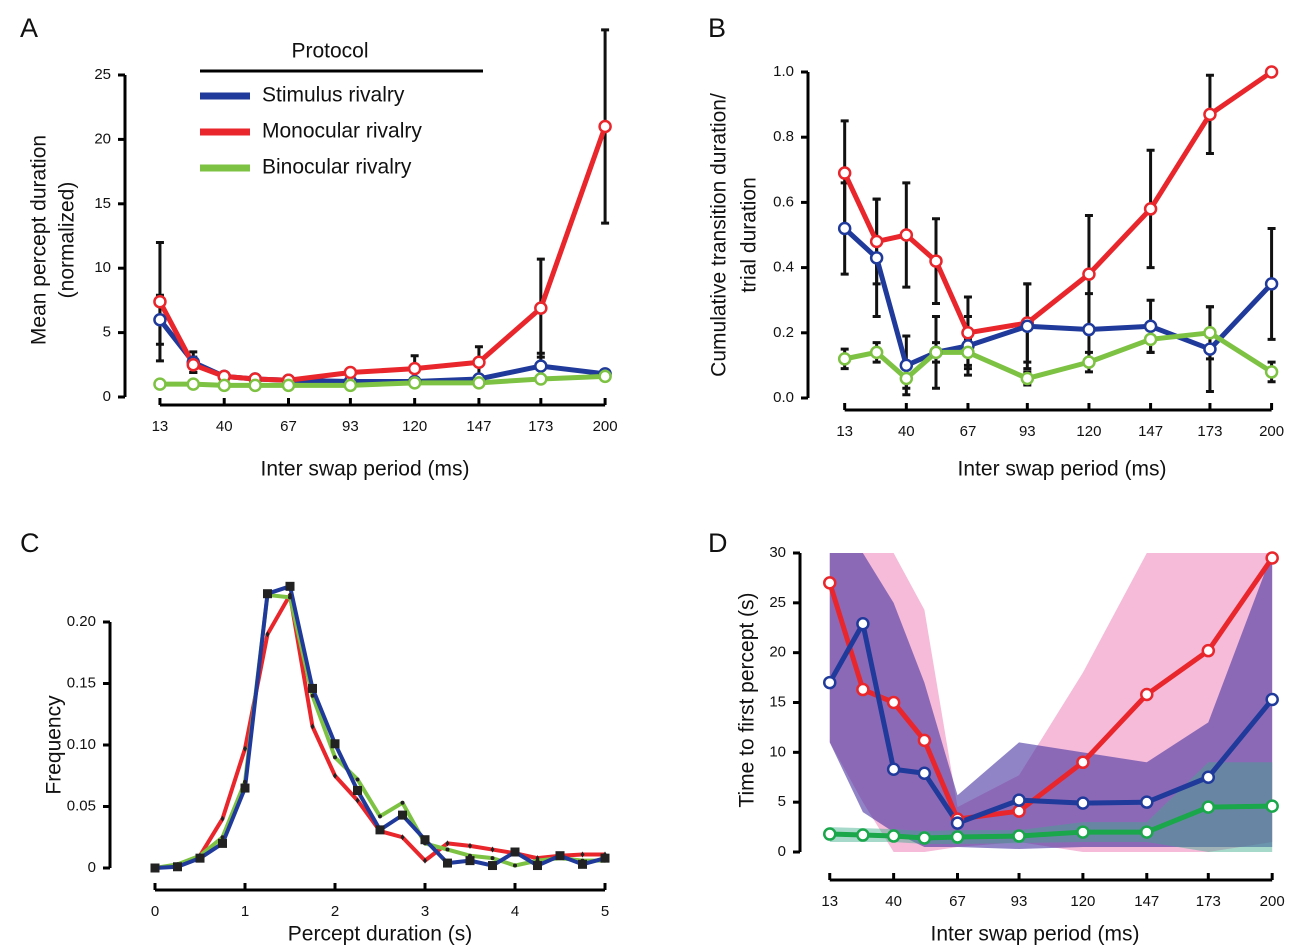 The height and width of the screenshot is (950, 1298). Describe the element at coordinates (783, 136) in the screenshot. I see `y-tick-label: 0.8` at that location.